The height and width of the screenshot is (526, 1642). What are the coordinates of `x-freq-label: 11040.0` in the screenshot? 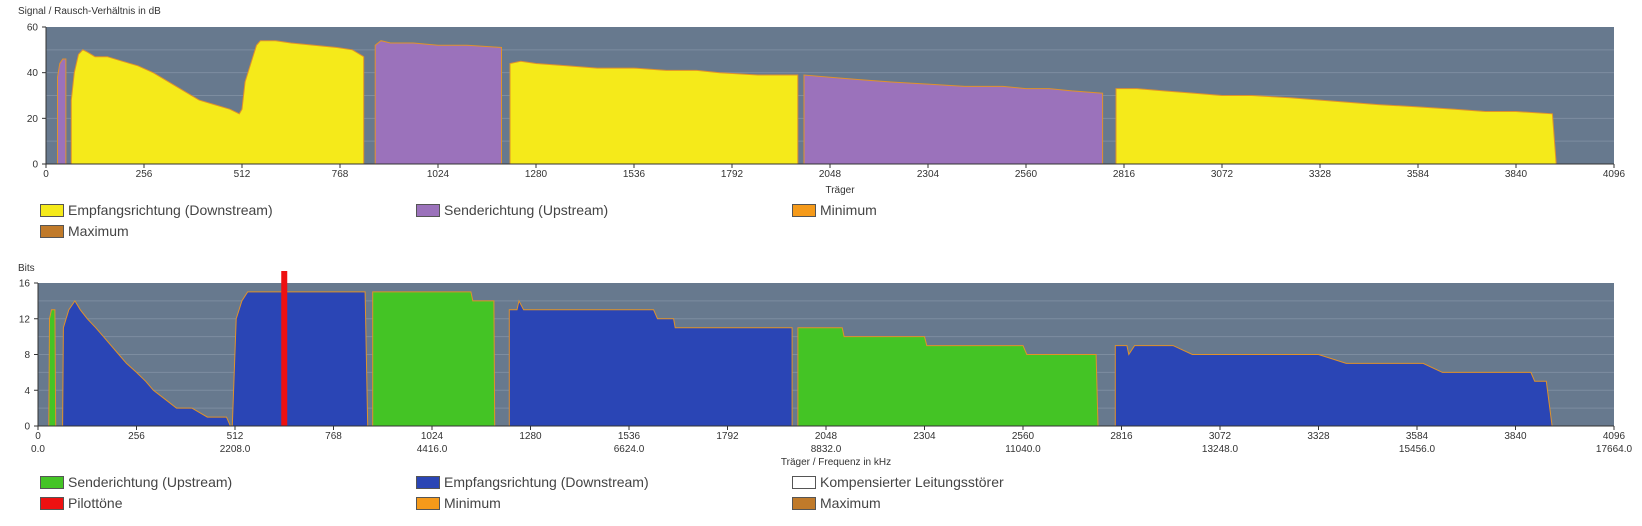 It's located at (1023, 449).